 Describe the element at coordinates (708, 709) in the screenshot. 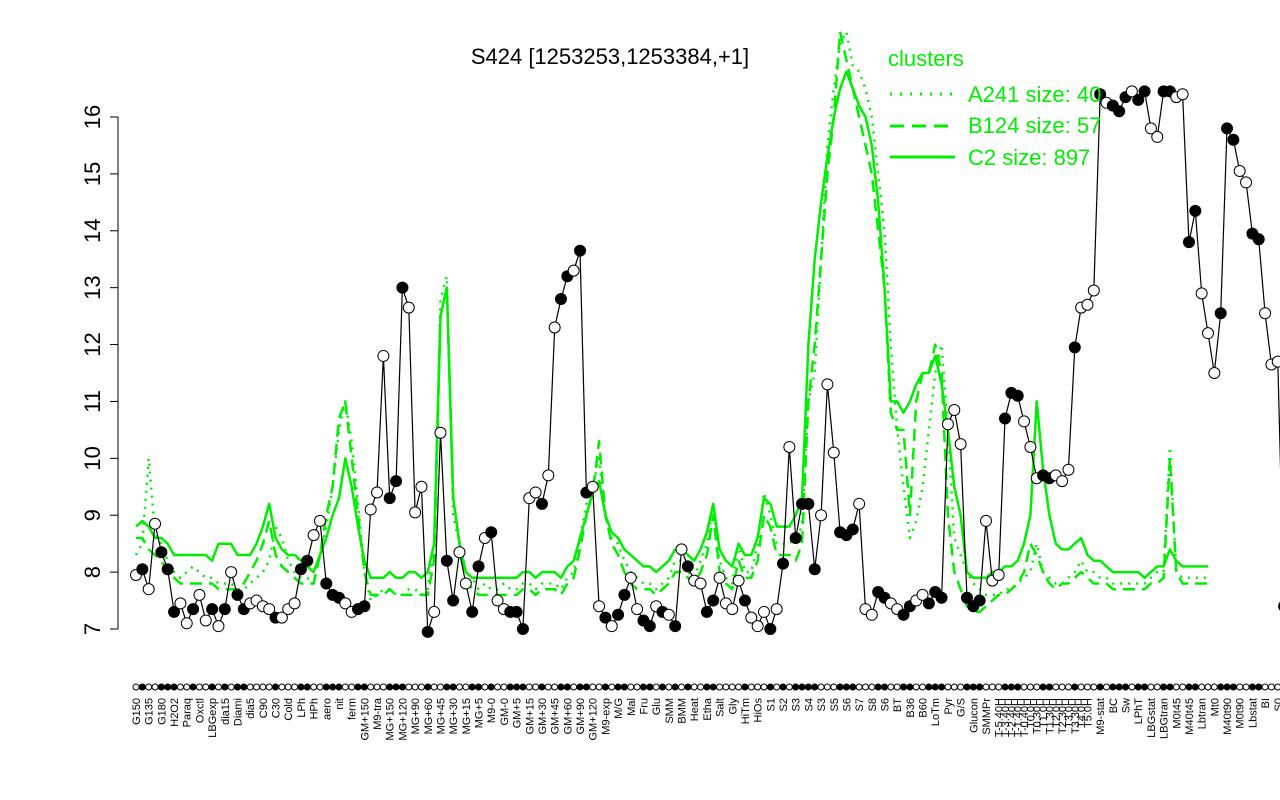

I see `x-tick-label: Etha` at that location.